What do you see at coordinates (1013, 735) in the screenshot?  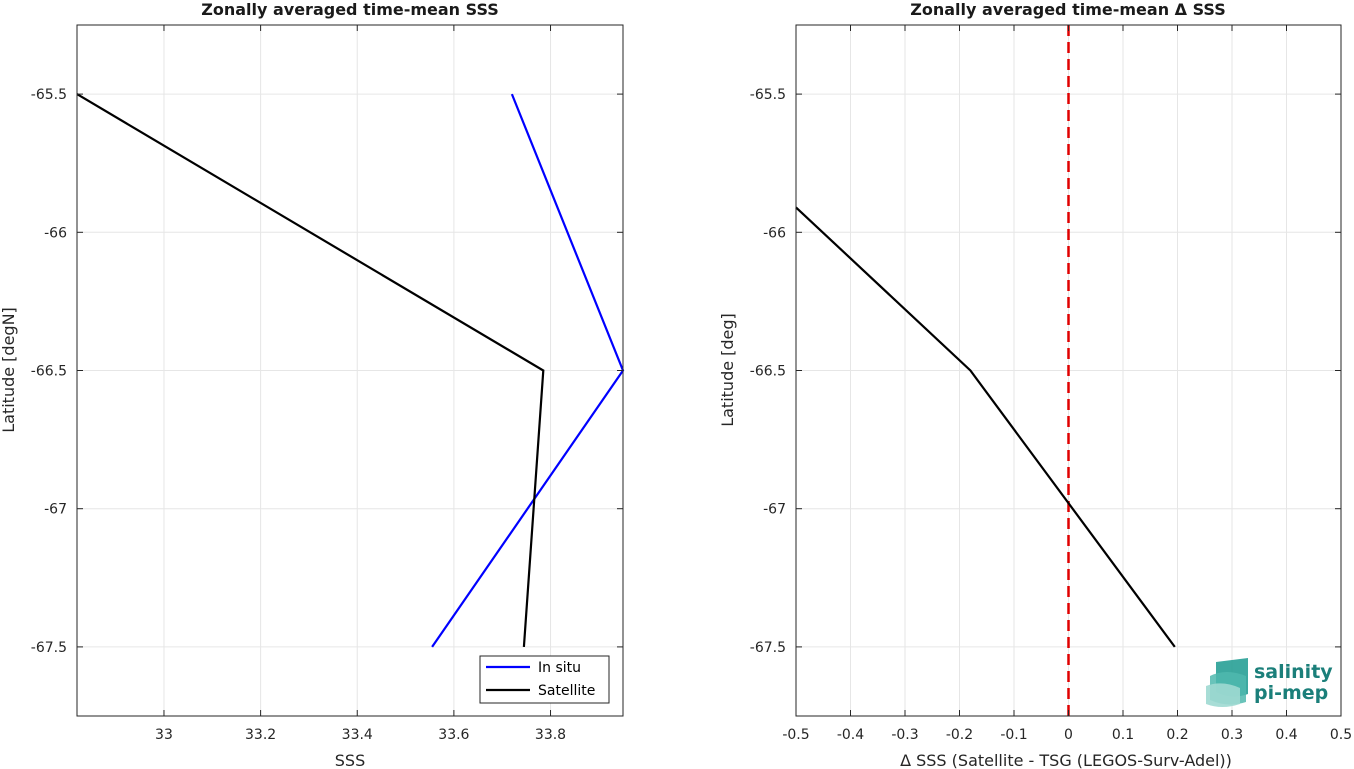 I see `x-tick-label: -0.1` at bounding box center [1013, 735].